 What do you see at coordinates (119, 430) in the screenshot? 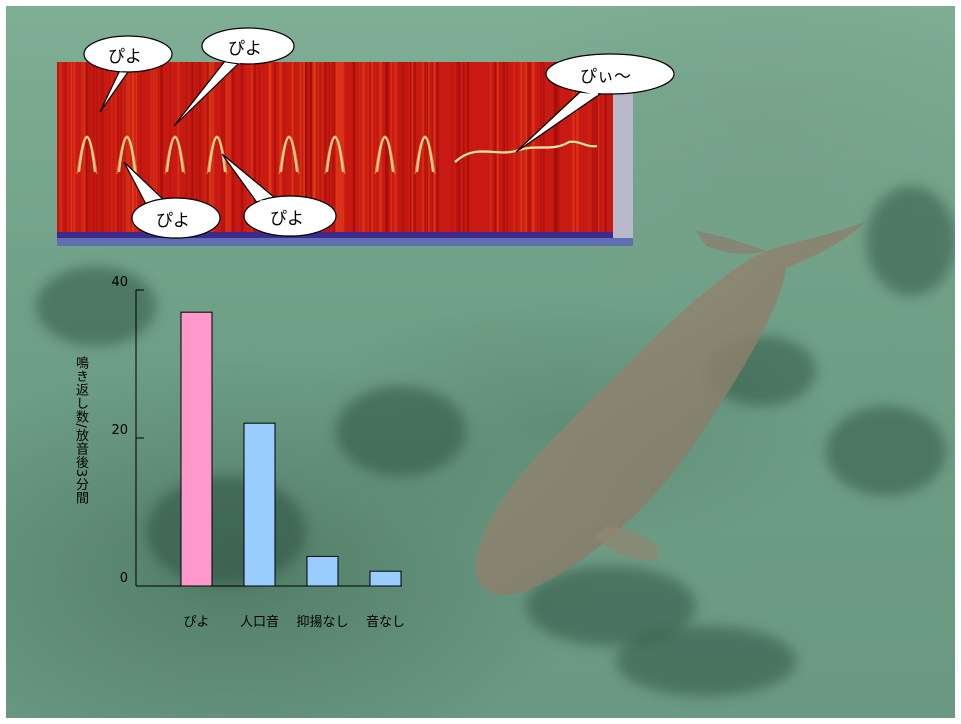
I see `y-tick-label: 20` at bounding box center [119, 430].